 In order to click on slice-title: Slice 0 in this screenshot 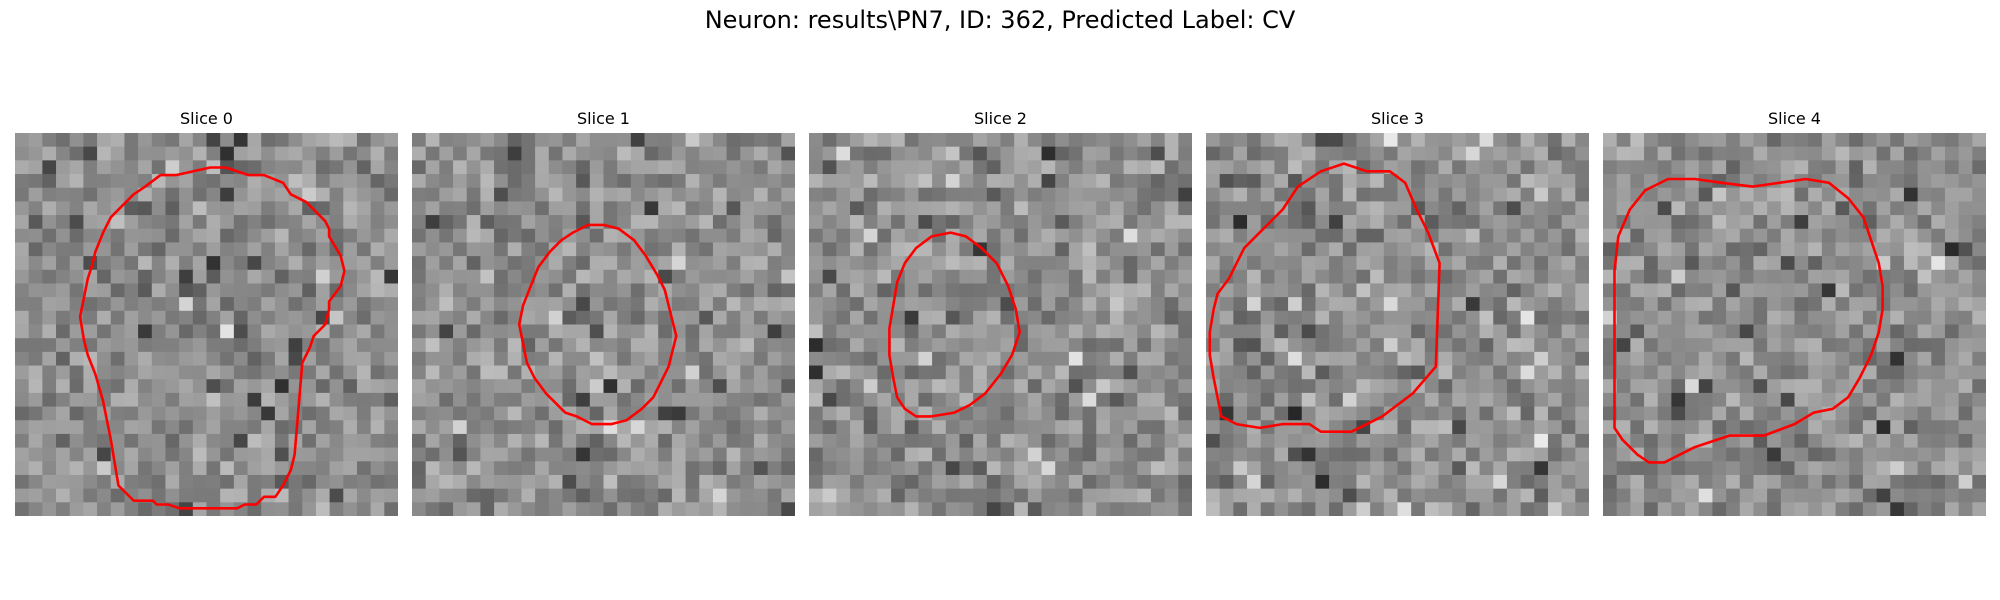, I will do `click(206, 118)`.